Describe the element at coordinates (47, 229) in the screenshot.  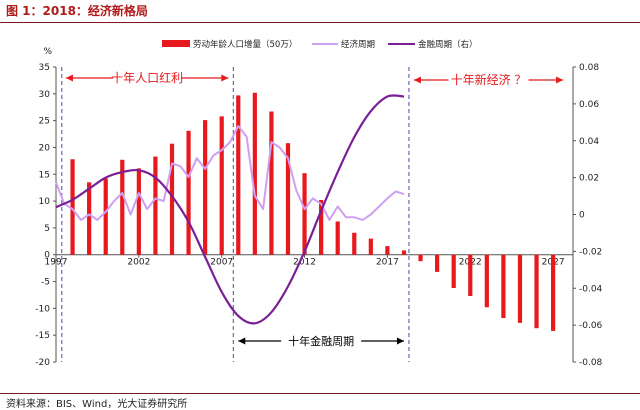
I see `y-tick-label: 5` at that location.